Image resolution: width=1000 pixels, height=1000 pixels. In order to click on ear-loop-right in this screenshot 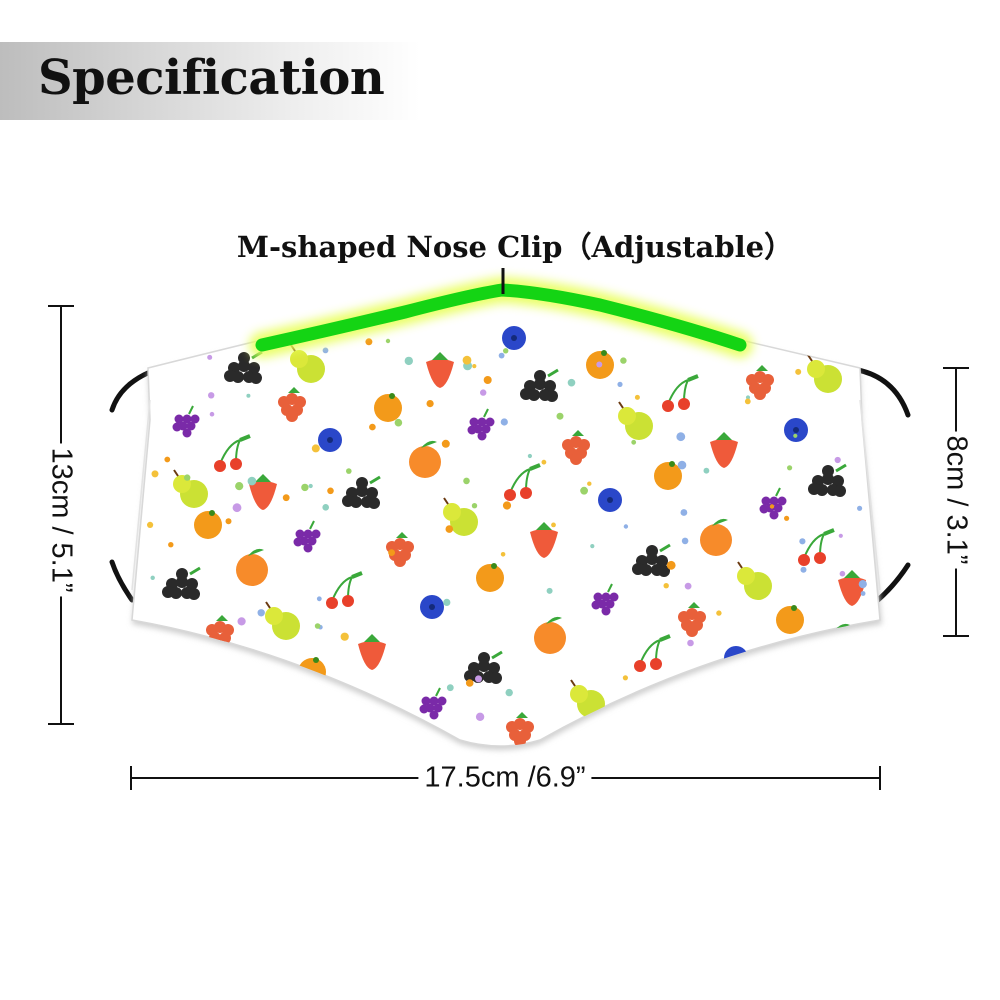, I will do `click(883, 485)`.